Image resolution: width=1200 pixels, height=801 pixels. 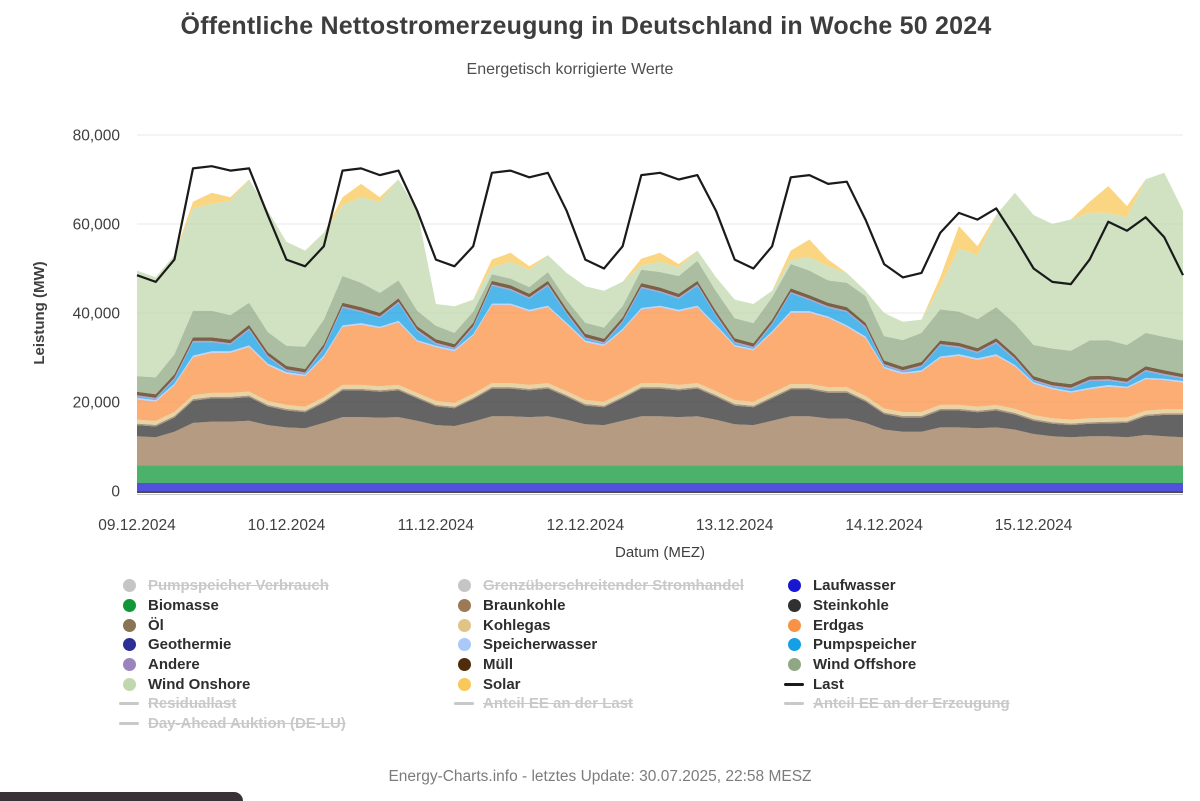 What do you see at coordinates (232, 645) in the screenshot?
I see `legend-item-geothermie: Geothermie` at bounding box center [232, 645].